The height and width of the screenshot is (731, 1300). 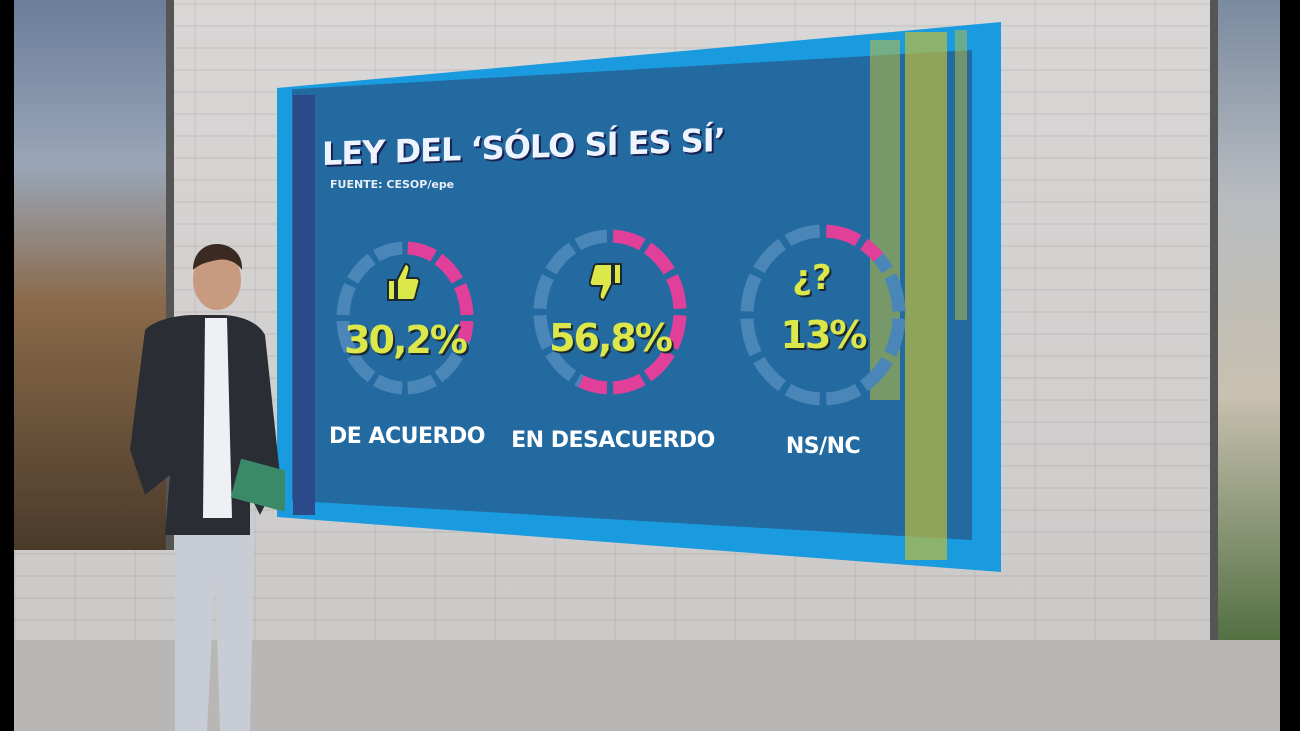 What do you see at coordinates (611, 338) in the screenshot?
I see `value-label-disagree: 56,8%` at bounding box center [611, 338].